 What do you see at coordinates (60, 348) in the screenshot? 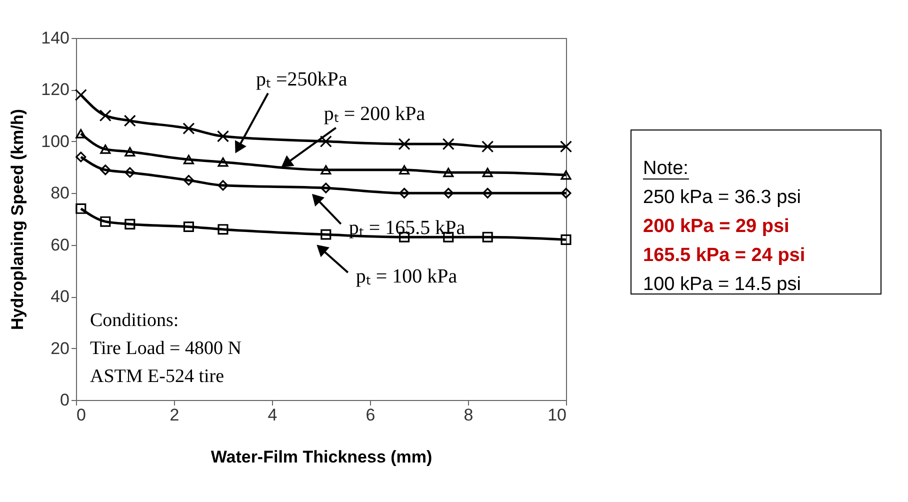
I see `y-tick-label: 20` at bounding box center [60, 348].